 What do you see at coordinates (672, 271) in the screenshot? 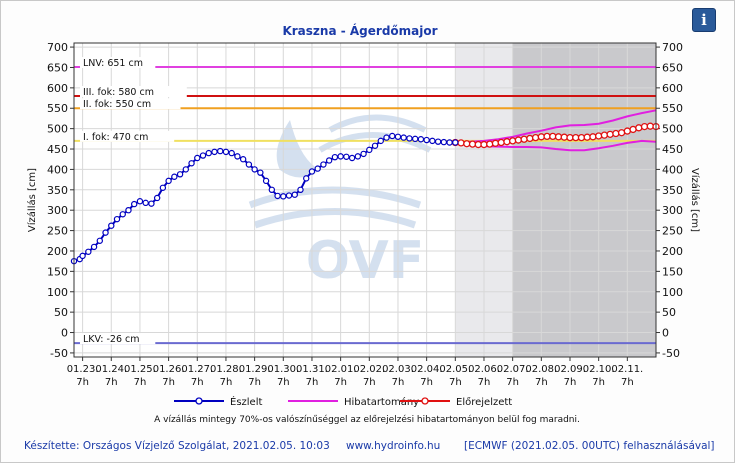
I see `y-tick-label-right: 150` at bounding box center [672, 271].